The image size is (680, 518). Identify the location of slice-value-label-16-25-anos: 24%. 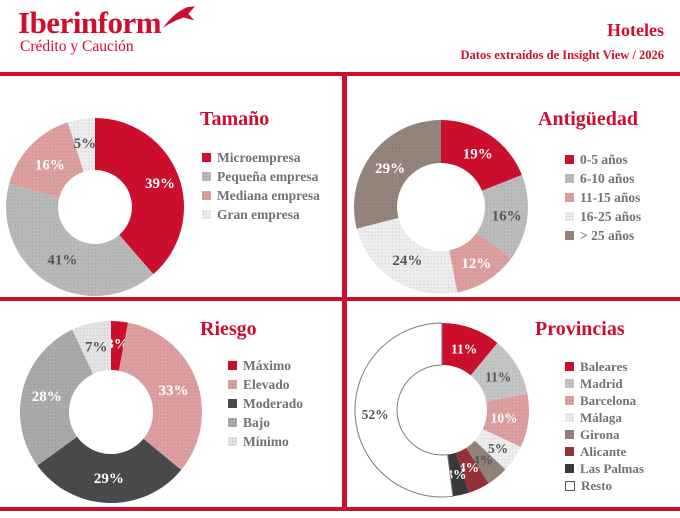
(407, 261).